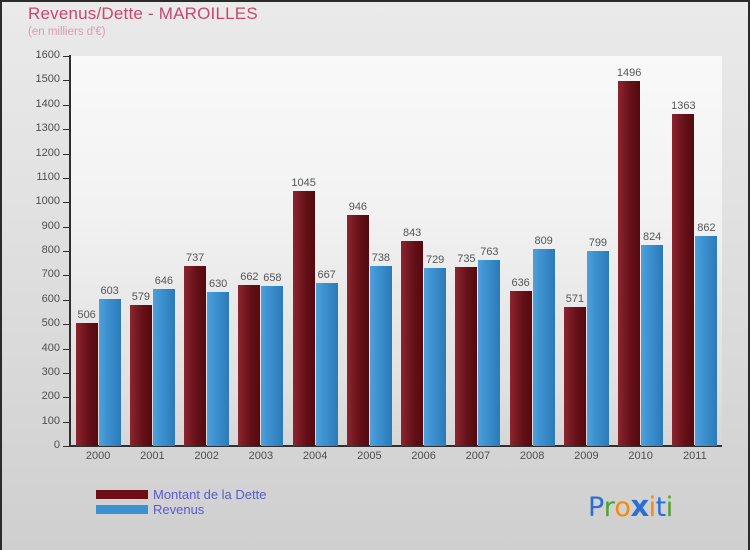 This screenshot has width=750, height=550. Describe the element at coordinates (652, 338) in the screenshot. I see `bar-revenus-2010: 824` at that location.